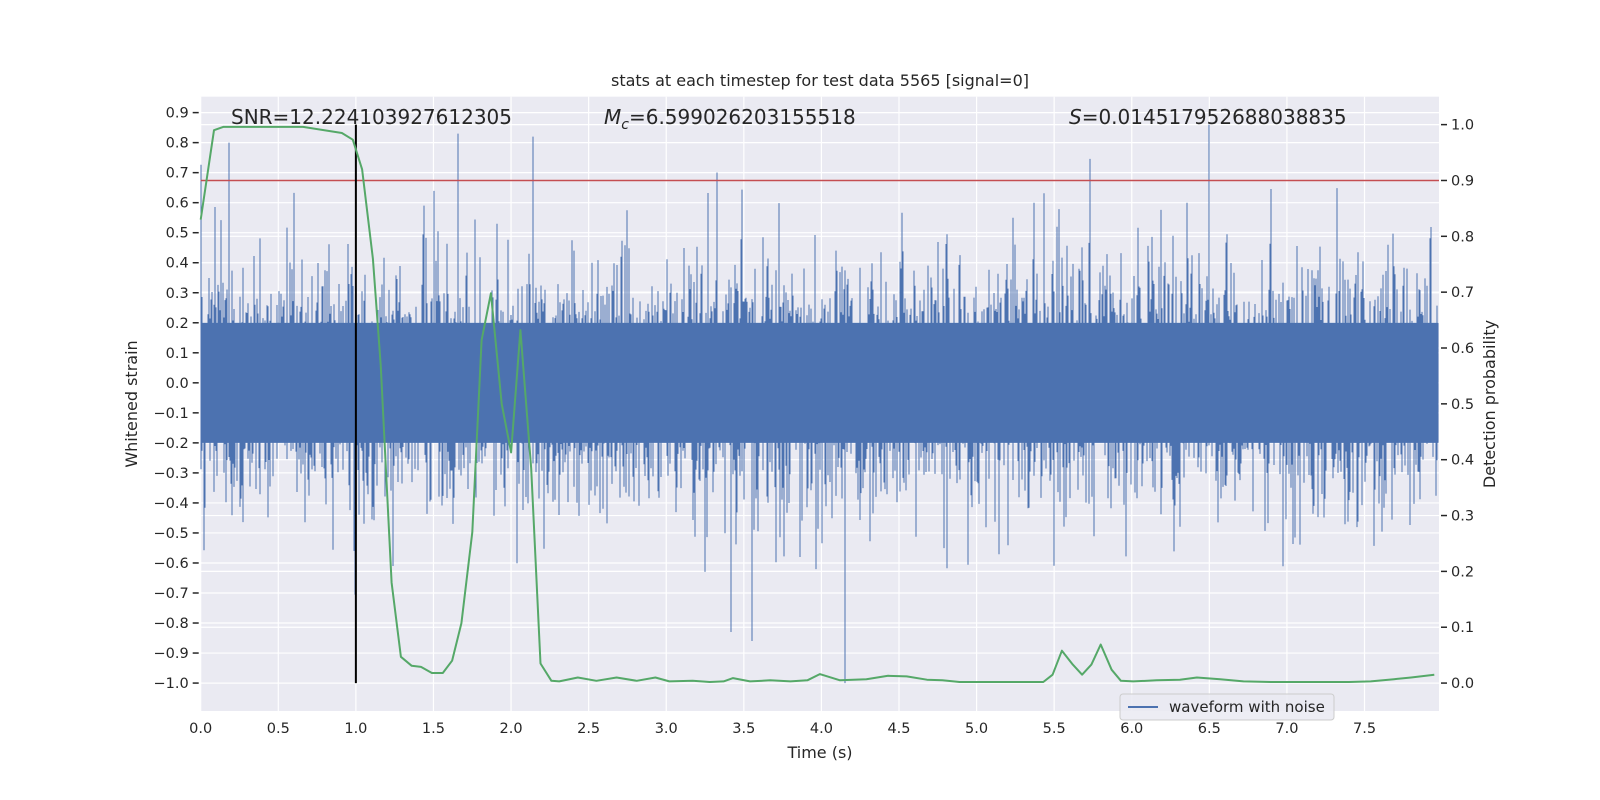 The width and height of the screenshot is (1600, 800). I want to click on x-tick-label: 5.5, so click(1054, 729).